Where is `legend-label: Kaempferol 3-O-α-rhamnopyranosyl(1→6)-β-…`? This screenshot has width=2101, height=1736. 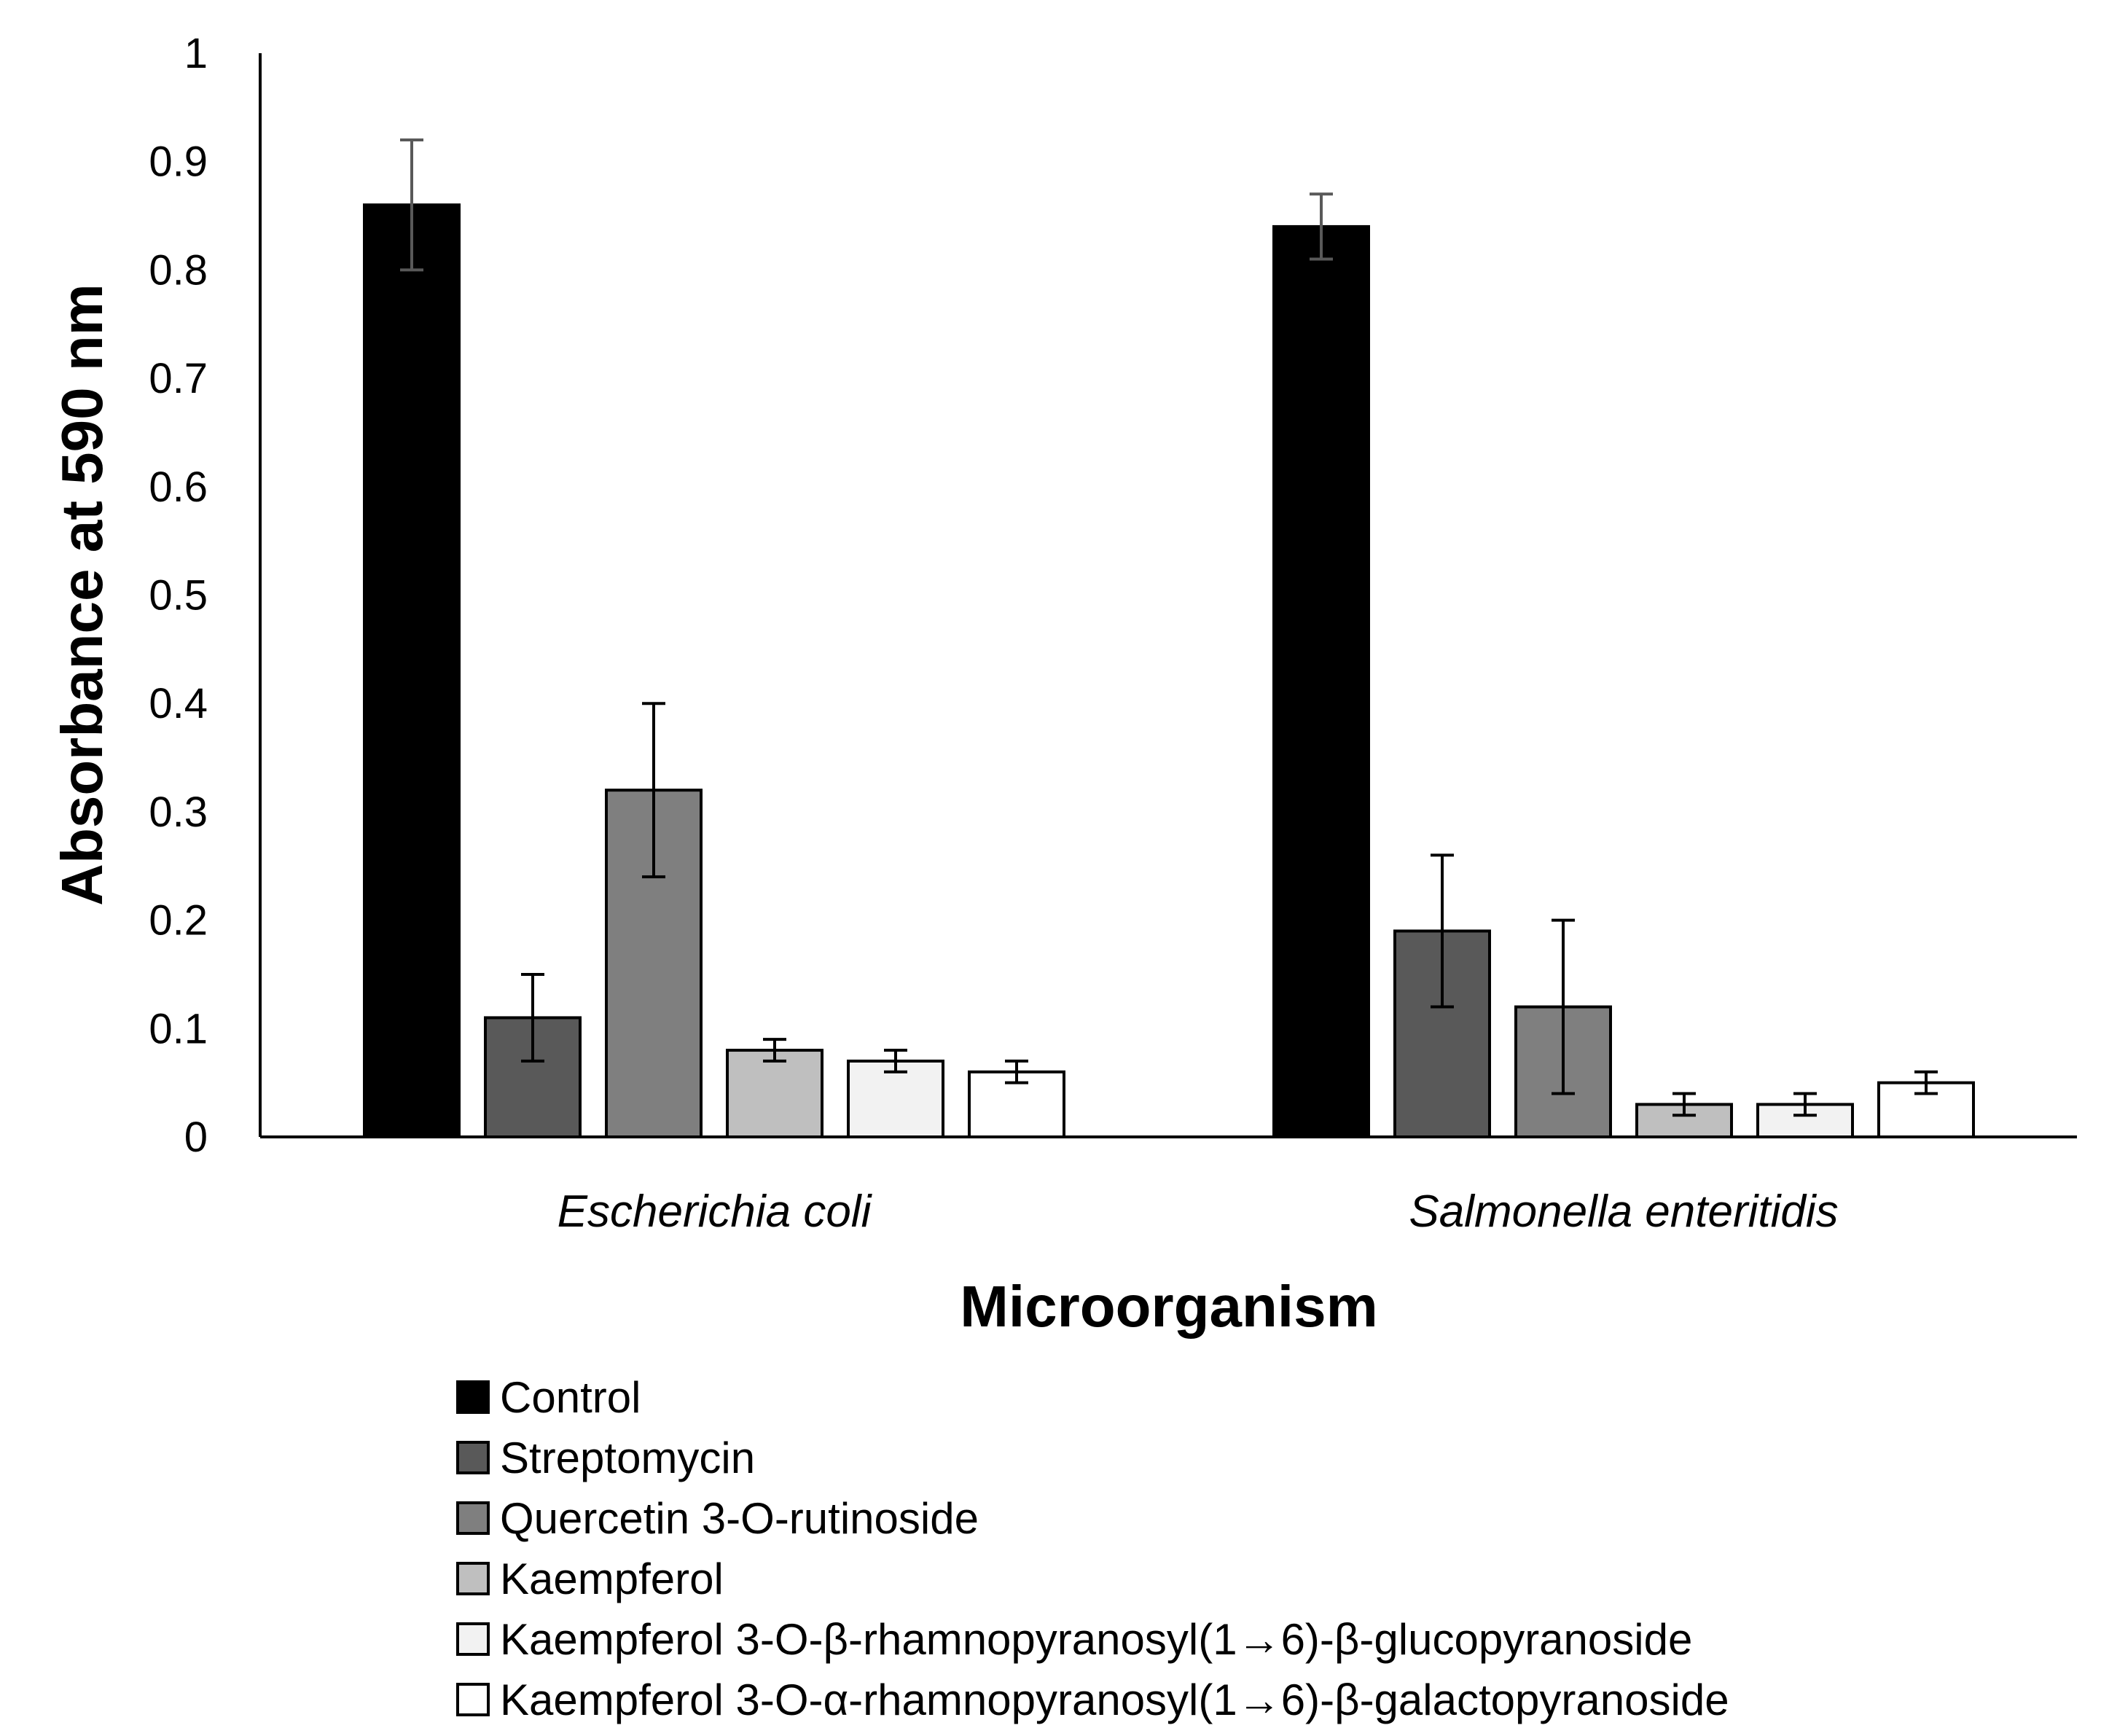 legend-label: Kaempferol 3-O-α-rhamnopyranosyl(1→6)-β-… is located at coordinates (1114, 1700).